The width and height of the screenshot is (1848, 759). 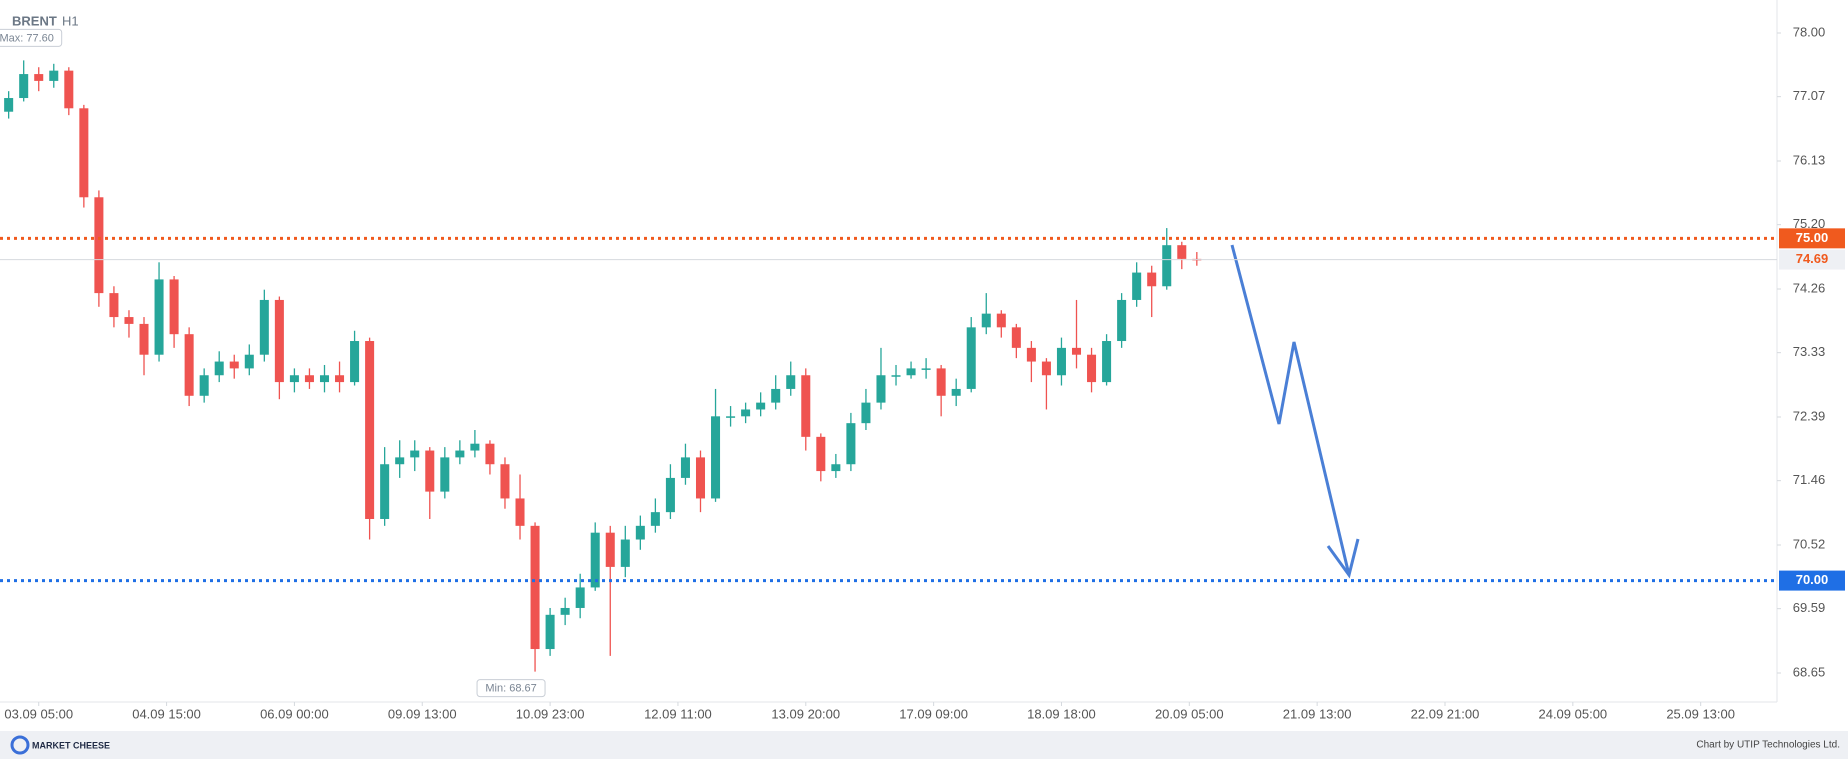 I want to click on x-tick-label: 06.09 00:00, so click(x=294, y=713).